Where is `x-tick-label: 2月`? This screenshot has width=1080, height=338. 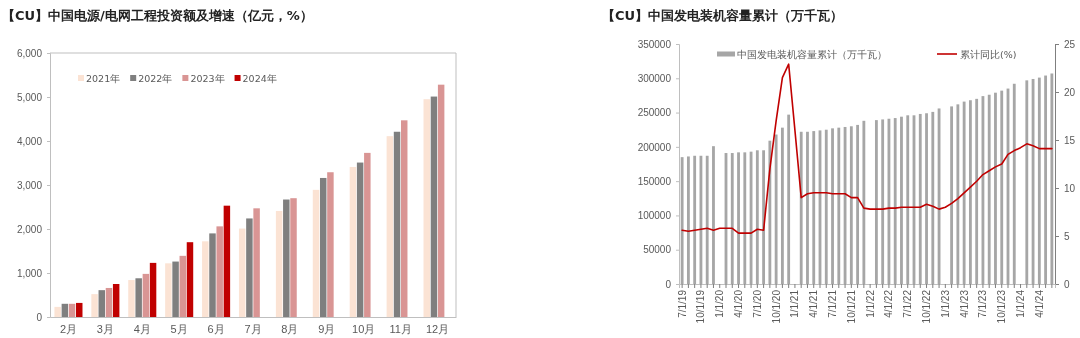
x-tick-label: 2月 is located at coordinates (68, 328).